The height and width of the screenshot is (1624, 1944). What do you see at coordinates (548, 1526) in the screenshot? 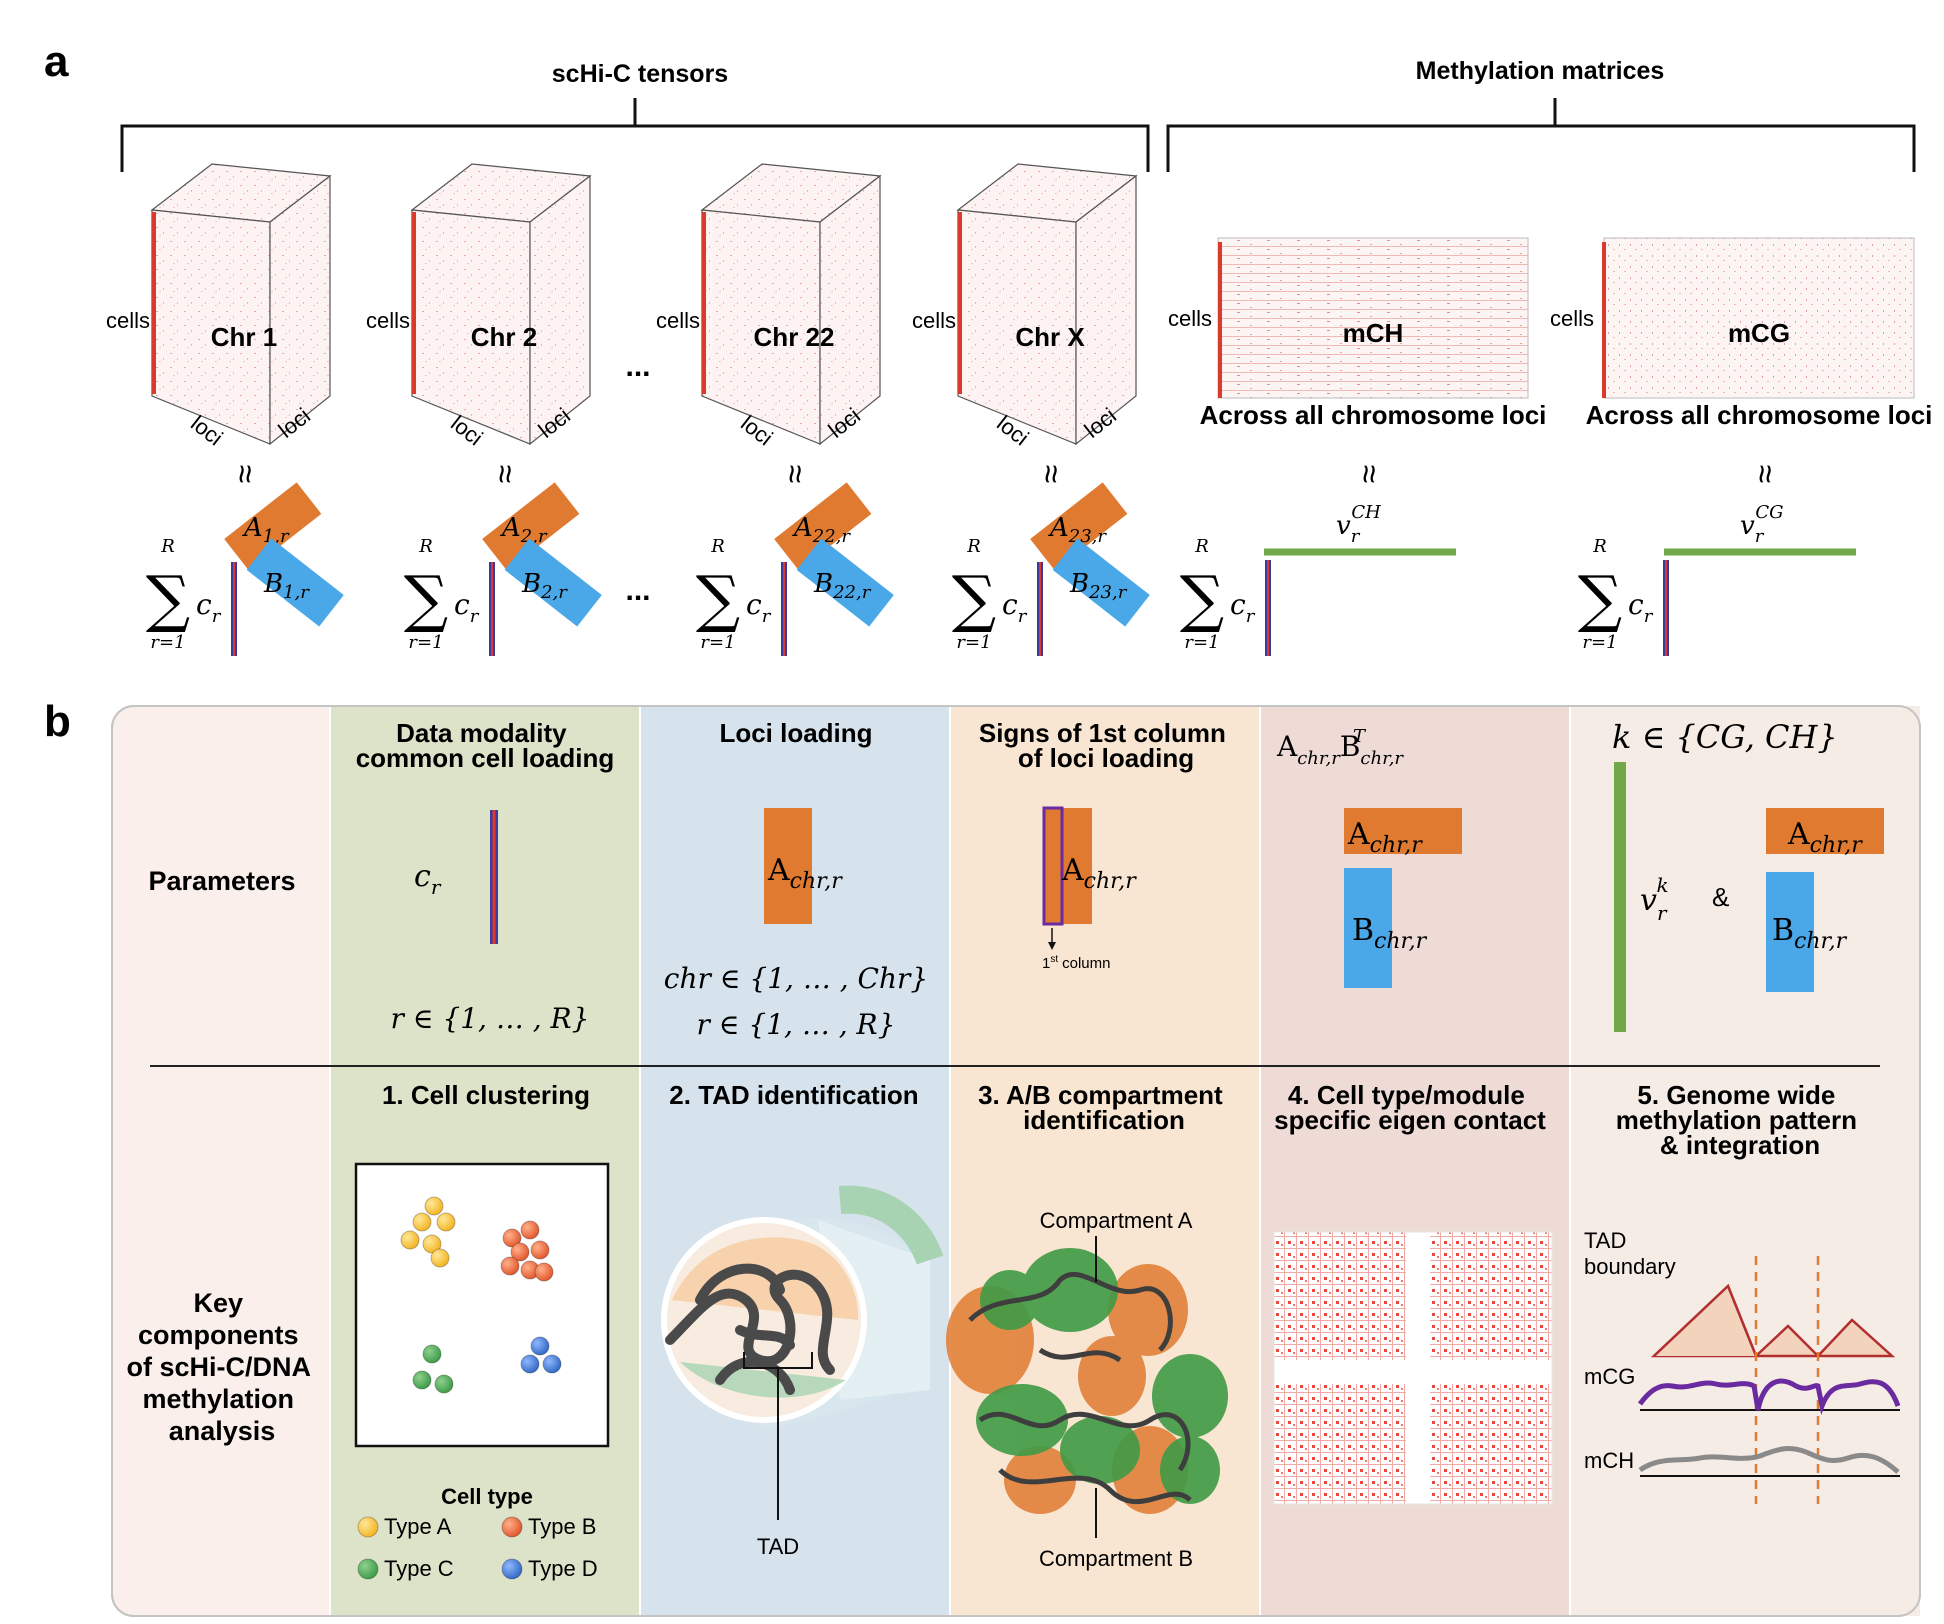
I see `legend-item-type-b: Type B` at bounding box center [548, 1526].